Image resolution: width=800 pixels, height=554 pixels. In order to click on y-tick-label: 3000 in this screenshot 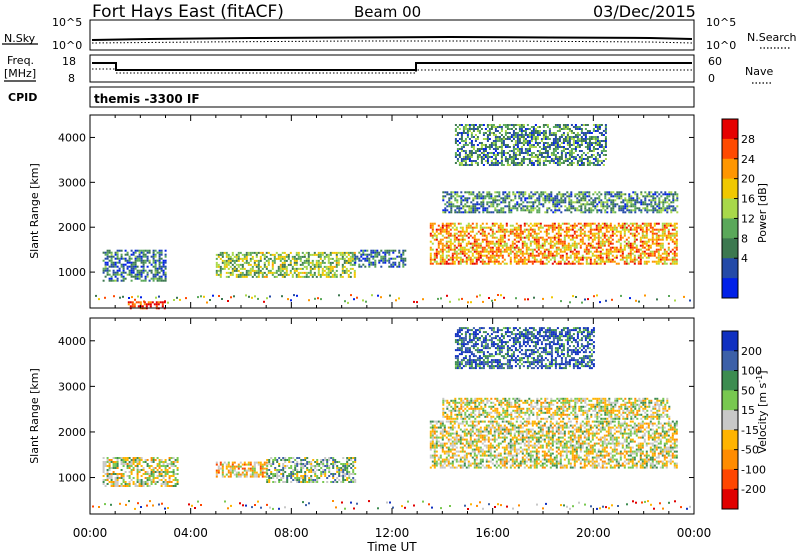, I will do `click(72, 182)`.